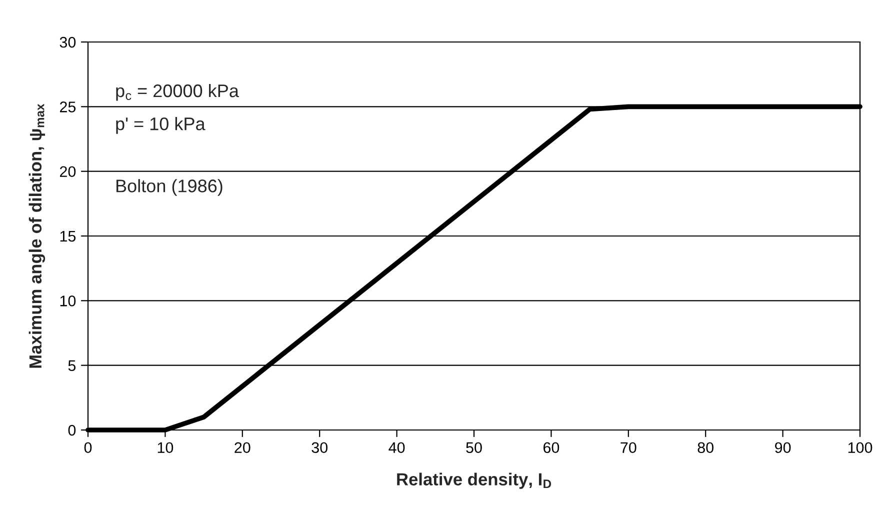 The width and height of the screenshot is (878, 521). I want to click on x-tick-label: 10, so click(166, 448).